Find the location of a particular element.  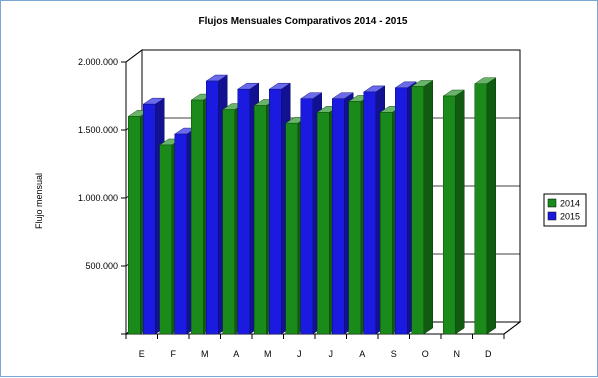

y-tick-label: 2.000.000 is located at coordinates (98, 62).